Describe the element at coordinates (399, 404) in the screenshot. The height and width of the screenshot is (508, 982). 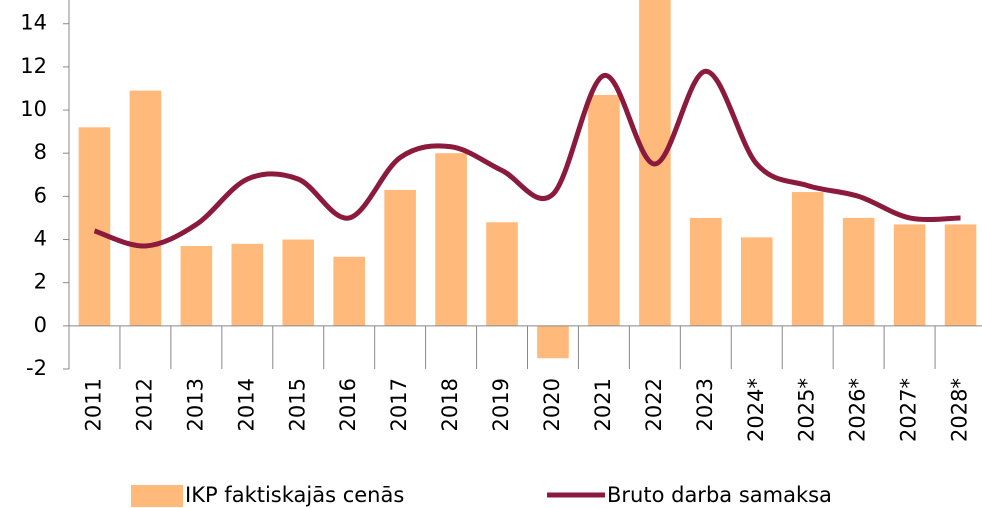
I see `x-tick-label: 2017` at that location.